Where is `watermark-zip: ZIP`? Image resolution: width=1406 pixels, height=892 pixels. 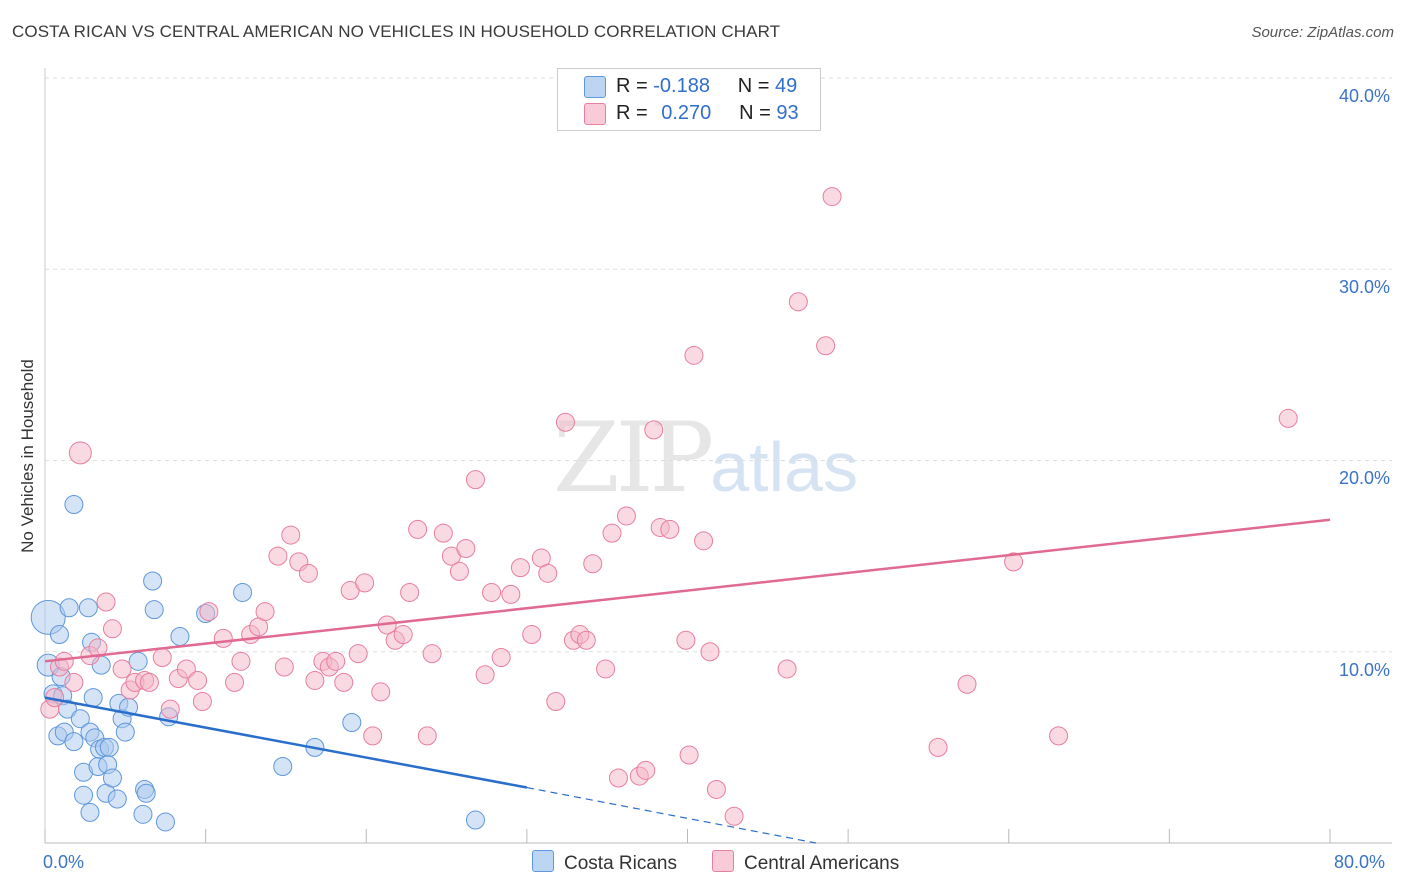
watermark-zip: ZIP is located at coordinates (633, 458).